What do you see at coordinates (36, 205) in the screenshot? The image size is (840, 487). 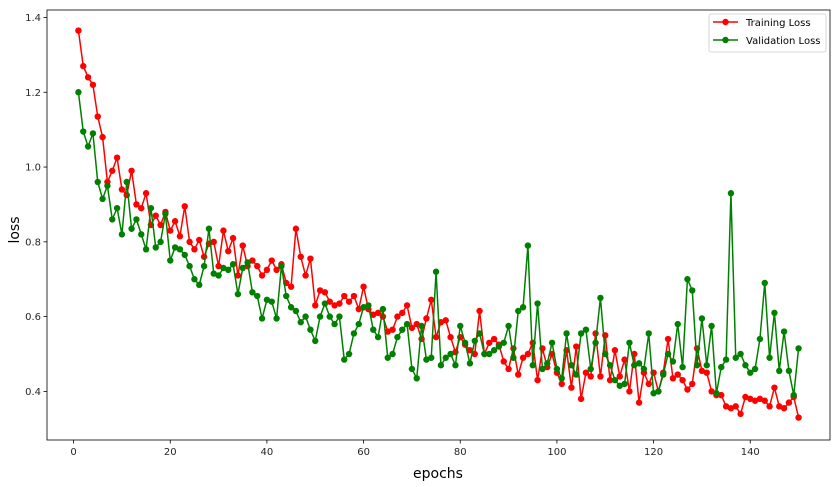 I see `y-axis-ticks: 0.4 0.6 0.8 1.0 1.2 1.4` at bounding box center [36, 205].